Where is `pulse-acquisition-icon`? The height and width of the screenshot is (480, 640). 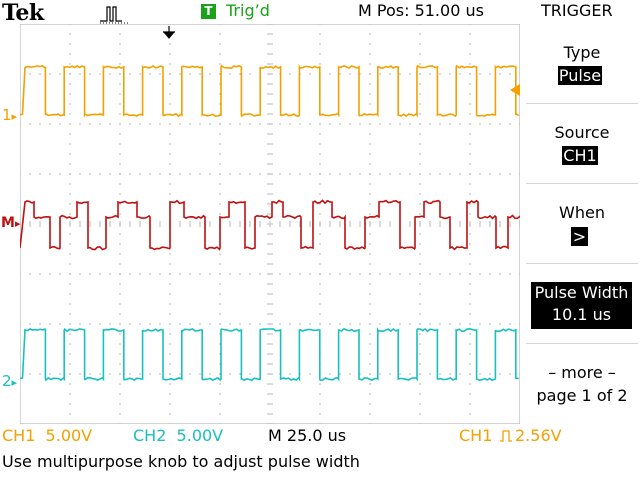 pulse-acquisition-icon is located at coordinates (115, 14).